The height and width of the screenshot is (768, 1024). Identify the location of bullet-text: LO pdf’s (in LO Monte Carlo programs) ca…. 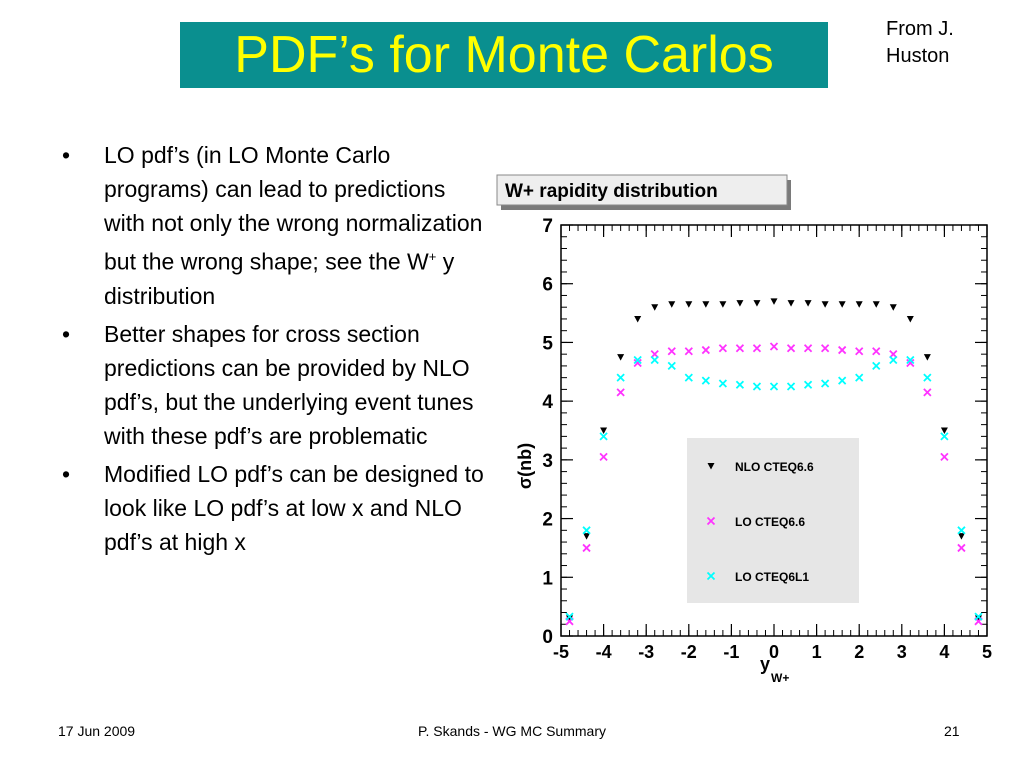
(293, 208).